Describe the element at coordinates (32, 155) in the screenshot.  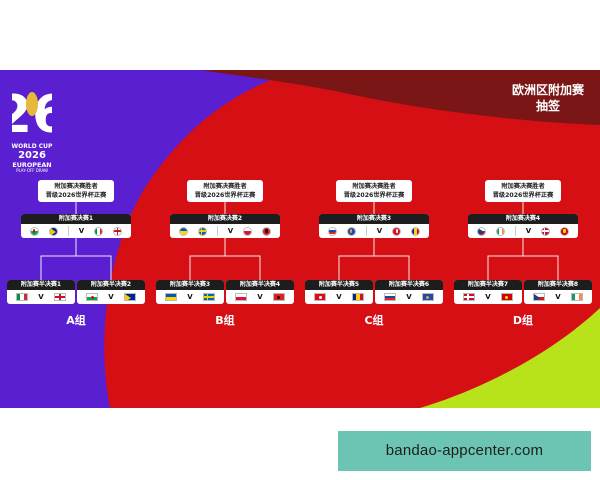
I see `logo-line-year: 2026` at that location.